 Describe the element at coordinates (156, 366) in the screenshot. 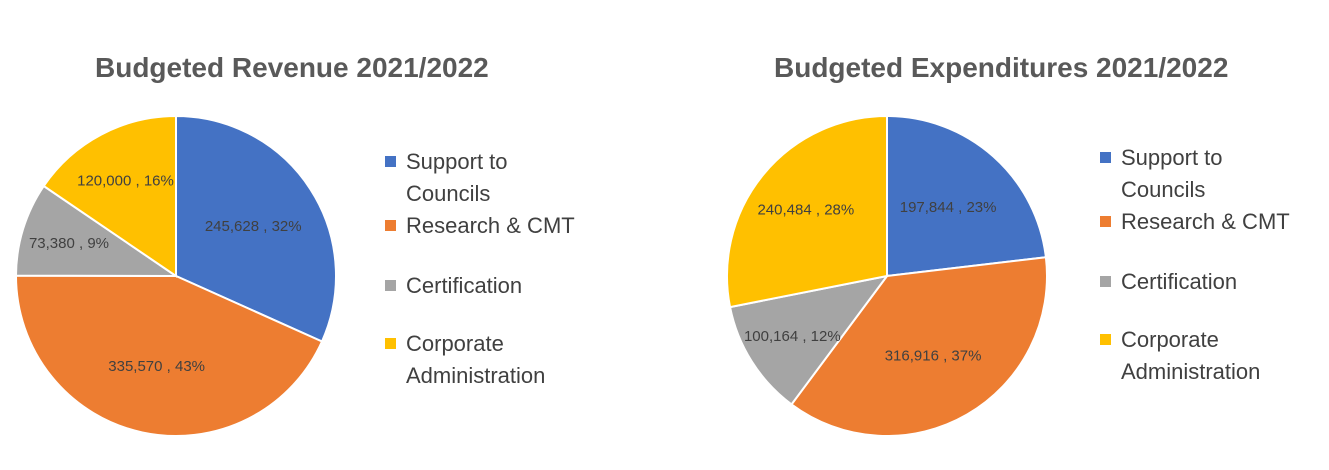

I see `slice-data-label: 335,570 , 43%` at that location.